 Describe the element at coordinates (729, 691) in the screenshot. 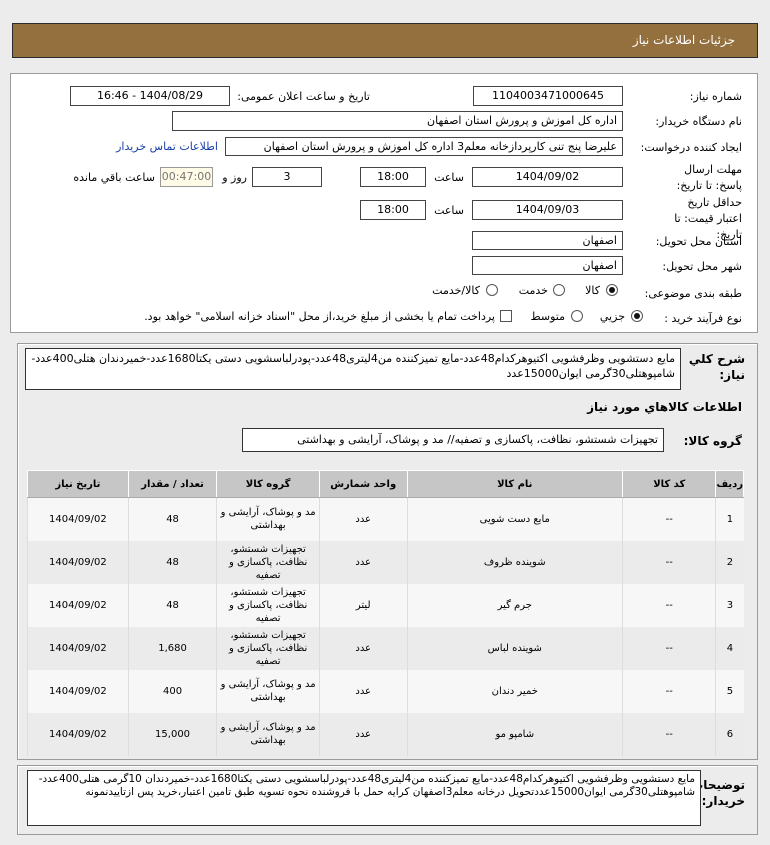

I see `row-number: 5` at that location.